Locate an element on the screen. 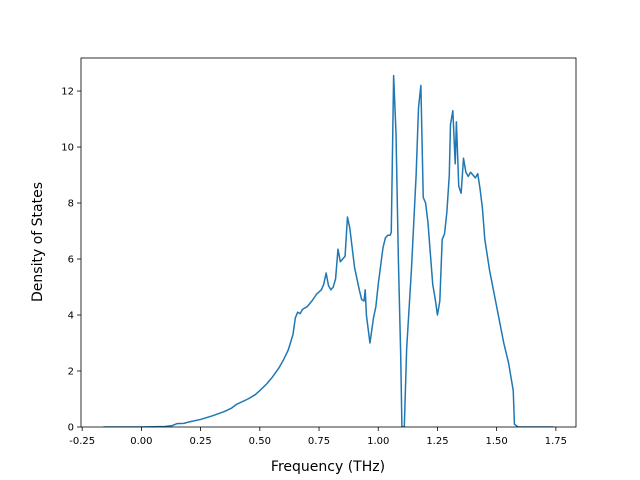 The width and height of the screenshot is (640, 480). y-tick-label: 12 is located at coordinates (67, 92).